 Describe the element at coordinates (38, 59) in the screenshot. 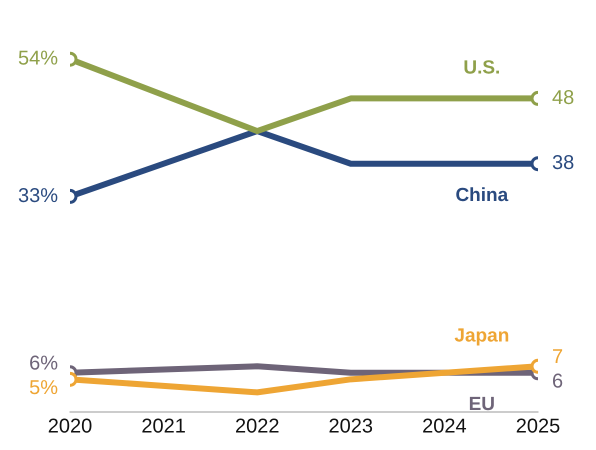

I see `data-label: 54%` at that location.